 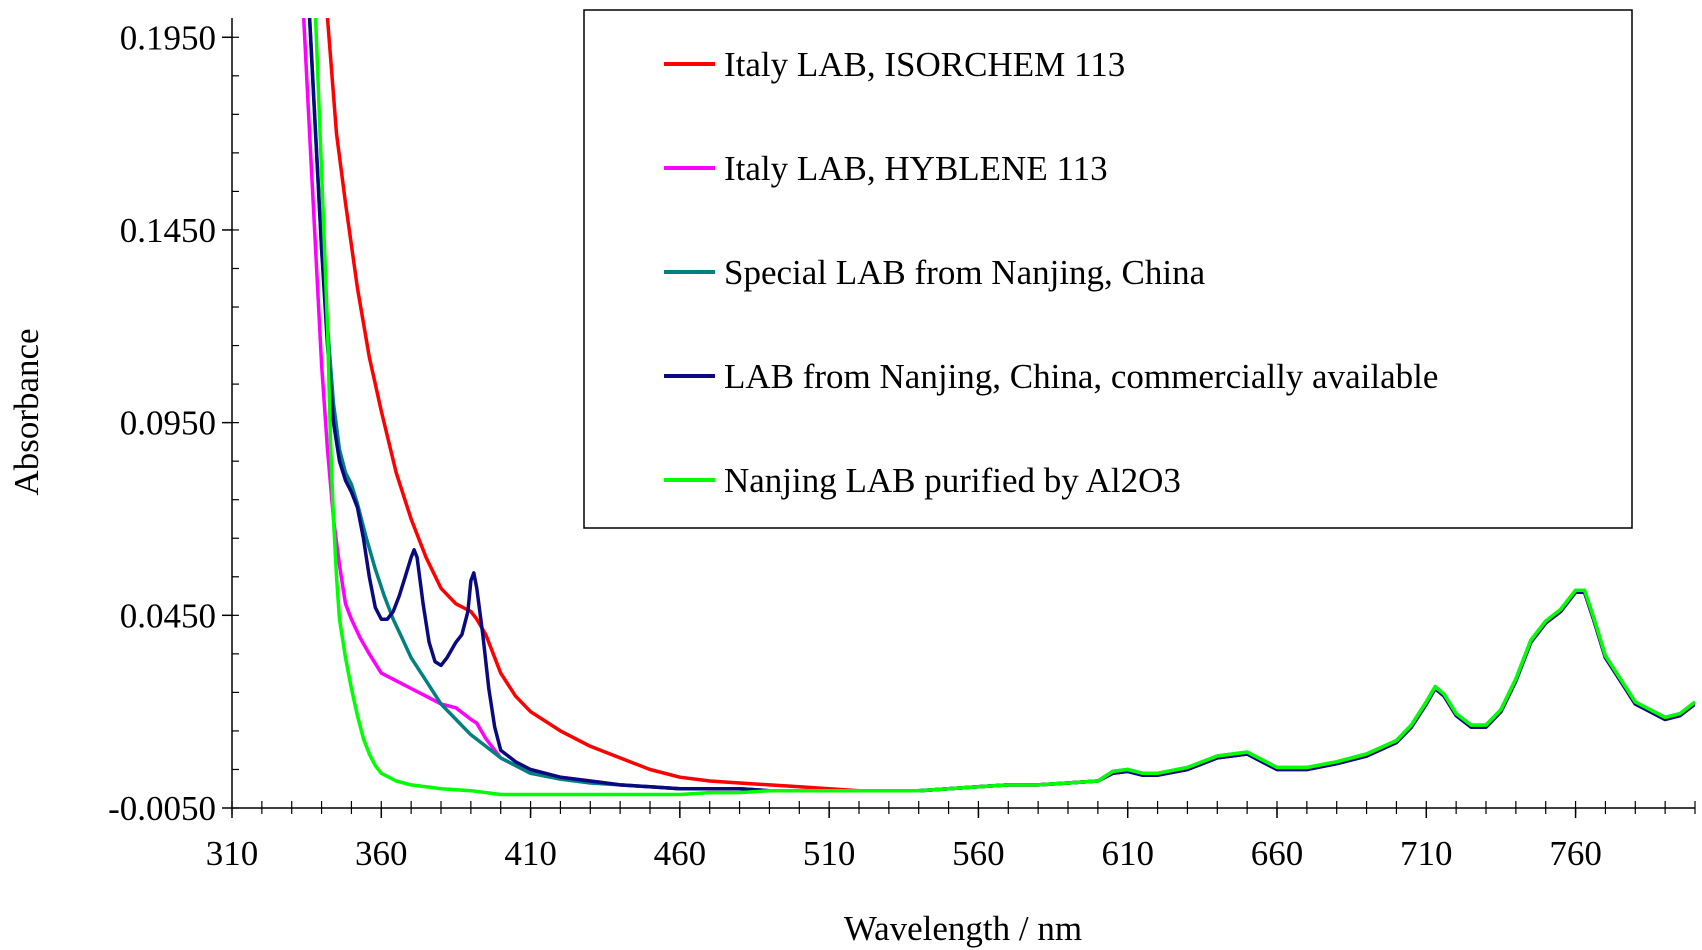 What do you see at coordinates (1277, 853) in the screenshot?
I see `x-tick-label: 660` at bounding box center [1277, 853].